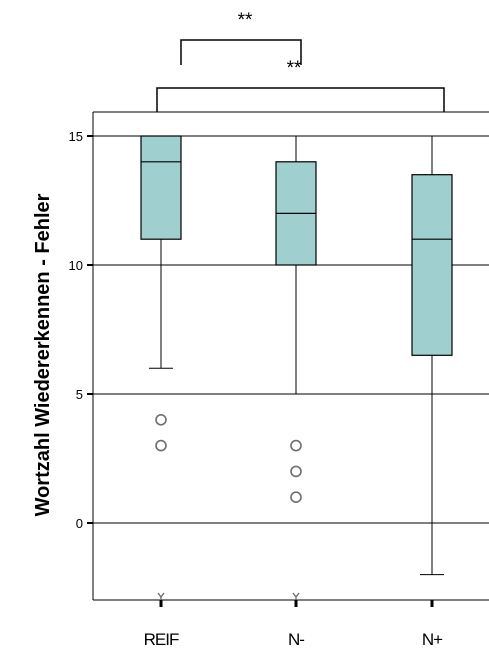  I want to click on x-tick-labels: REIF N- N+, so click(294, 624).